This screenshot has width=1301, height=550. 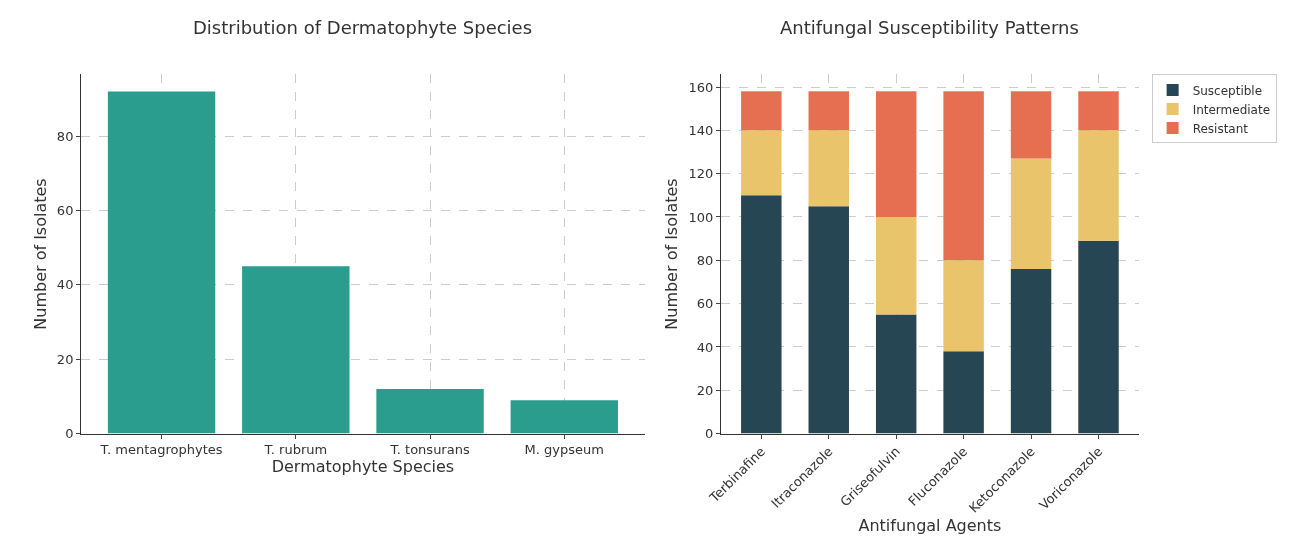 What do you see at coordinates (701, 217) in the screenshot?
I see `y-tick-label: 100` at bounding box center [701, 217].